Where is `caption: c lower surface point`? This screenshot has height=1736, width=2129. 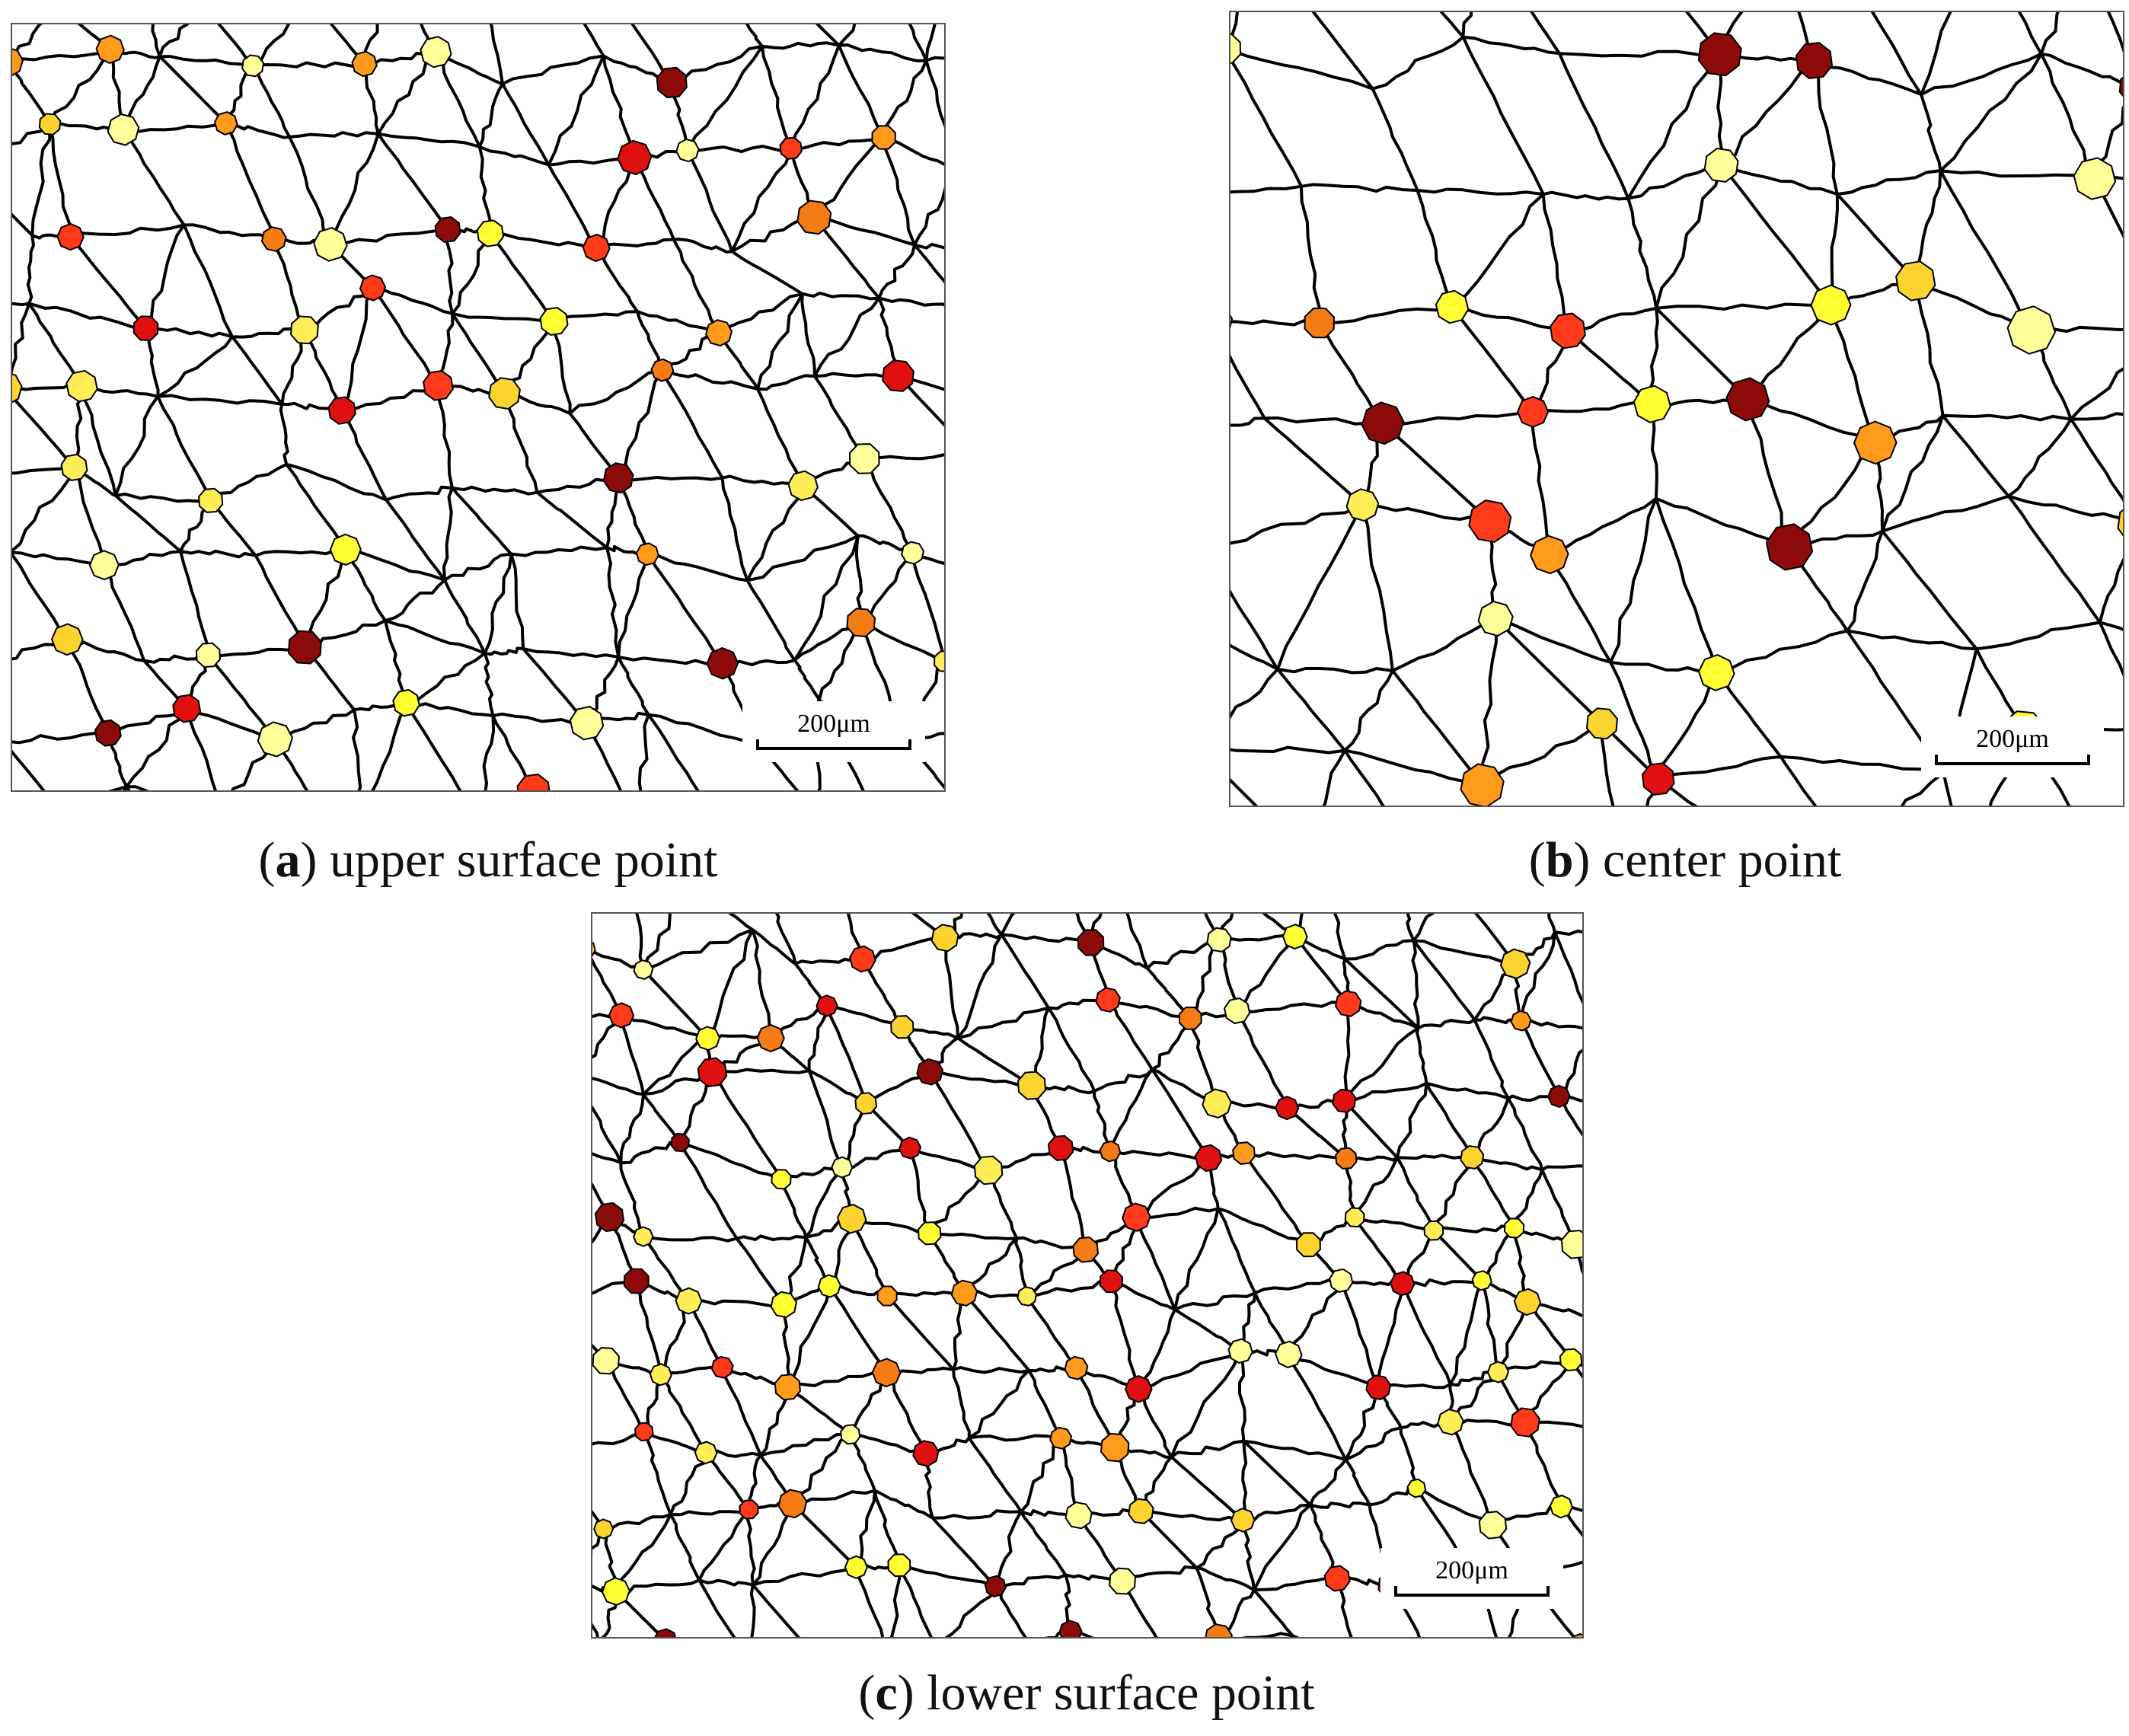 caption: c lower surface point is located at coordinates (1086, 1693).